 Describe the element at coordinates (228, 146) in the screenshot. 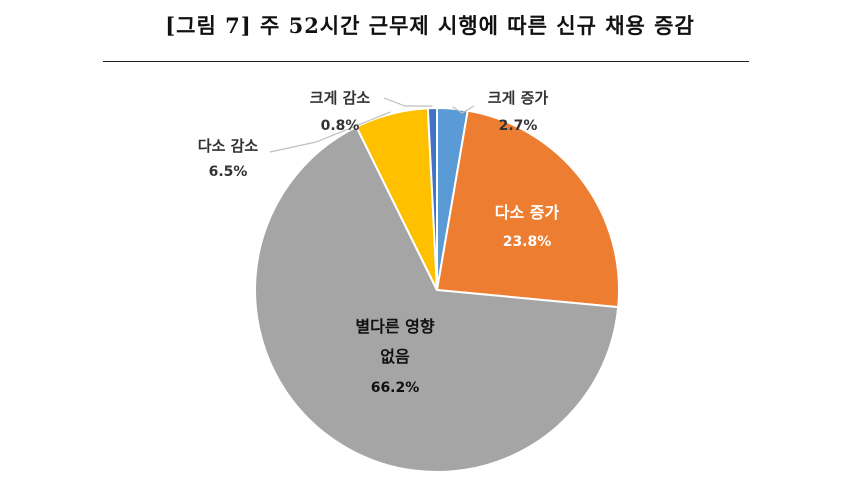

I see `slice-label-slight-decrease: 다소 감소` at that location.